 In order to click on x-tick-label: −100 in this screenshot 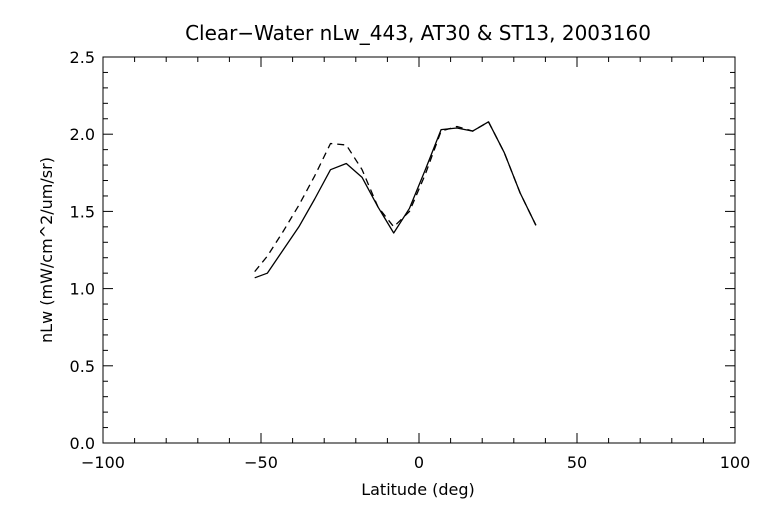, I will do `click(103, 462)`.